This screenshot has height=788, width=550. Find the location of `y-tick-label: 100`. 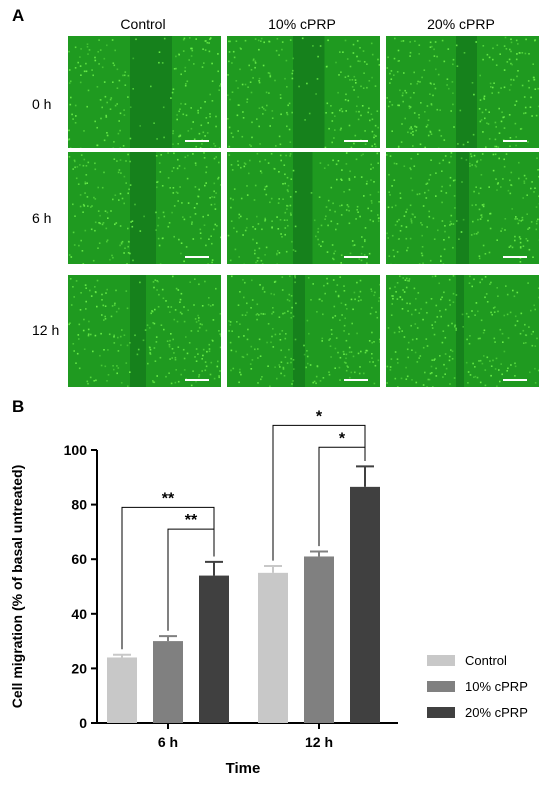

y-tick-label: 100 is located at coordinates (76, 450).